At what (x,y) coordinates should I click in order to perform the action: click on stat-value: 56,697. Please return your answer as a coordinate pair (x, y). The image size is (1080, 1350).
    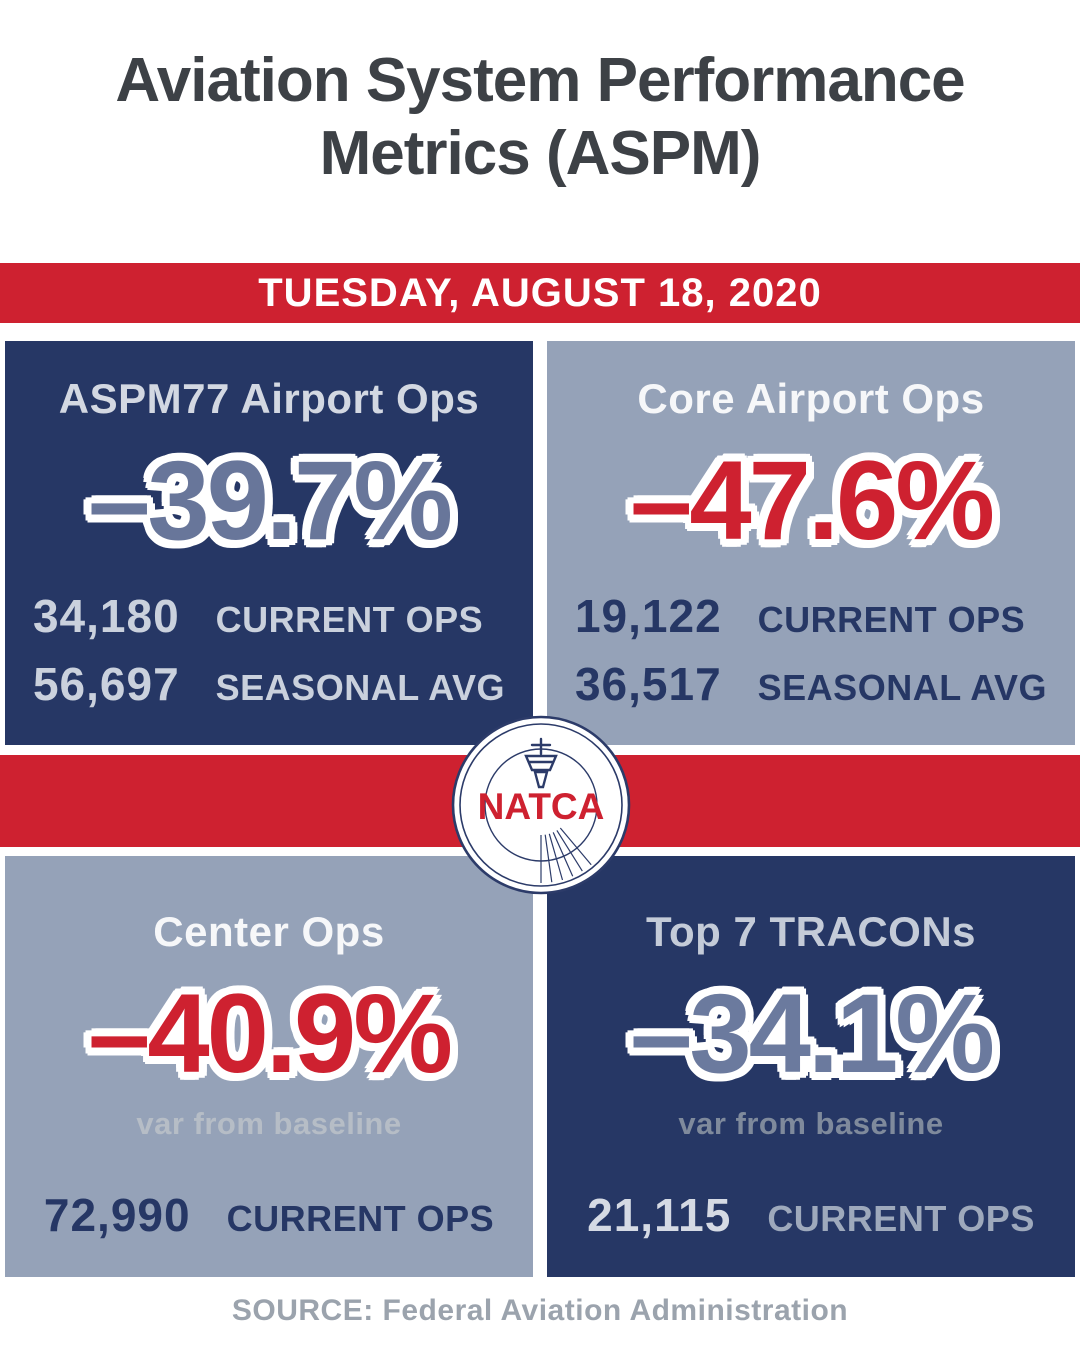
    Looking at the image, I should click on (106, 684).